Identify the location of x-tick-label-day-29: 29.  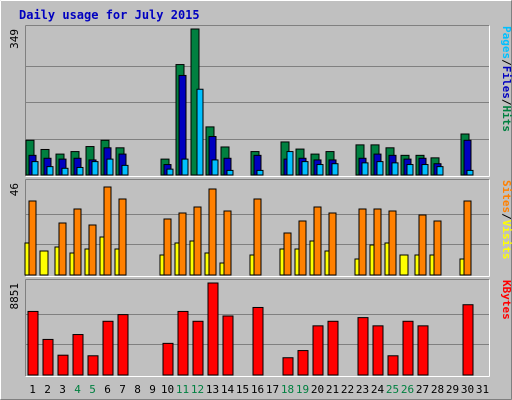
(452, 389).